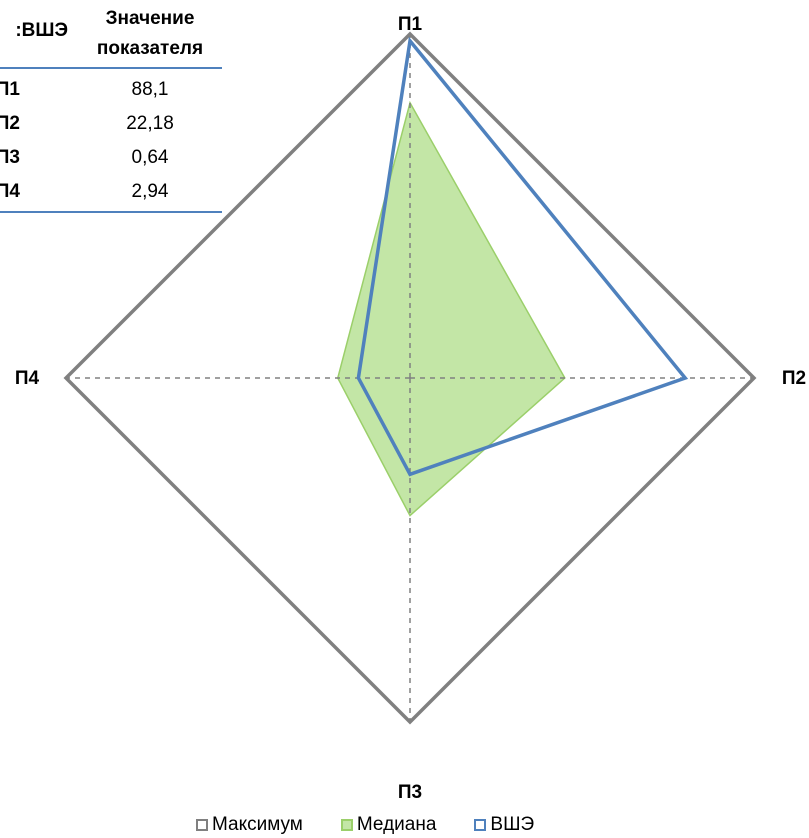 This screenshot has width=809, height=838. Describe the element at coordinates (512, 824) in the screenshot. I see `legend-label-hse: ВШЭ` at that location.